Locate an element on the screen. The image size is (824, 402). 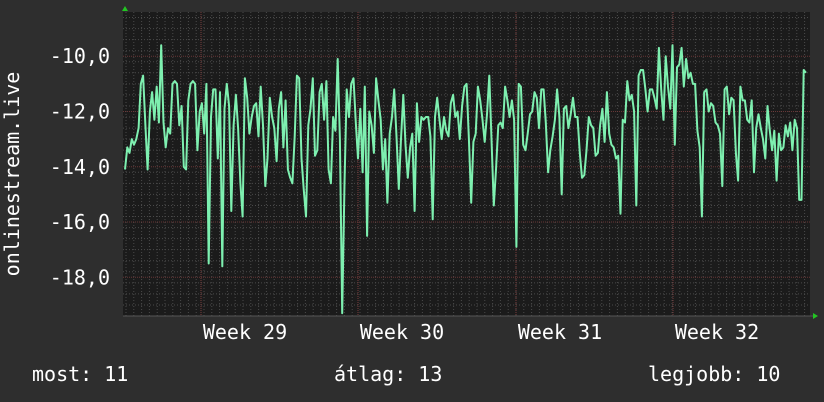
y-tick-label: -14,0 is located at coordinates (80, 167).